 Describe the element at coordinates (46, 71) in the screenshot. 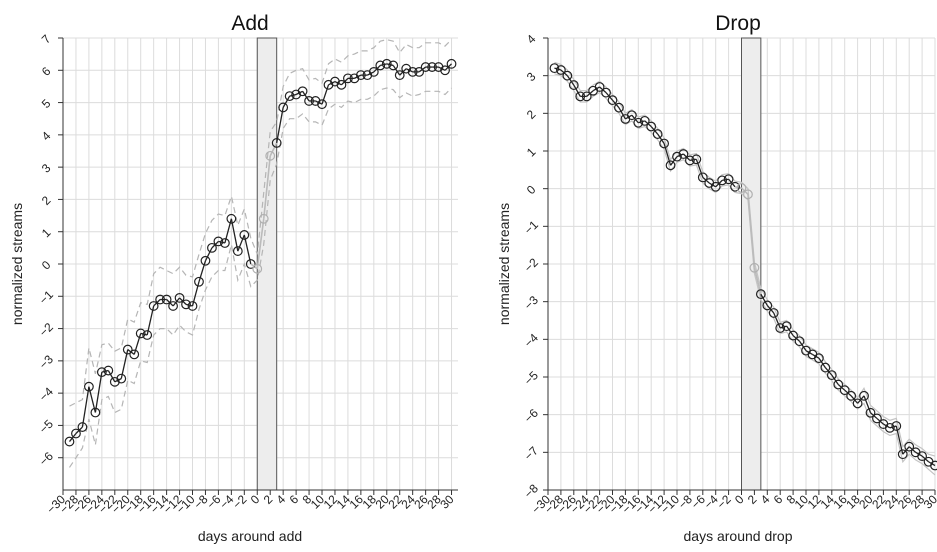

I see `y-tick-label: 6` at that location.